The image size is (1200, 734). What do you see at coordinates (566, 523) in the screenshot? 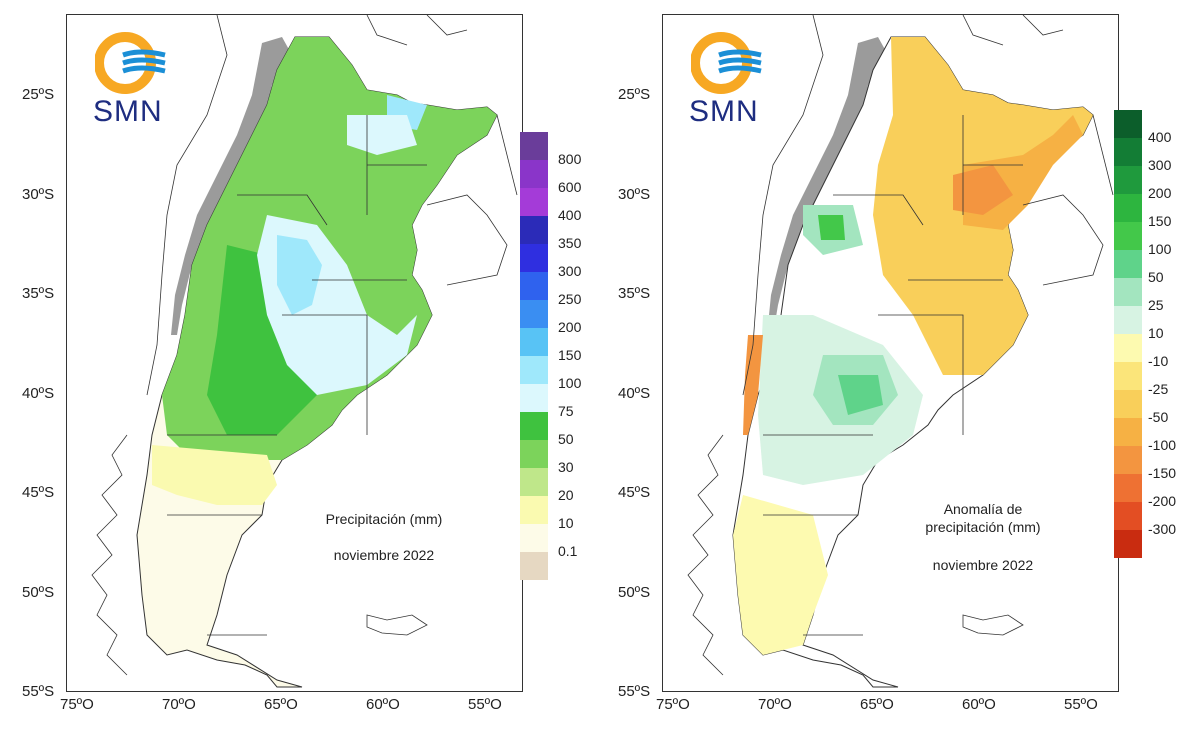
I see `precip-legend-label: 10` at bounding box center [566, 523].